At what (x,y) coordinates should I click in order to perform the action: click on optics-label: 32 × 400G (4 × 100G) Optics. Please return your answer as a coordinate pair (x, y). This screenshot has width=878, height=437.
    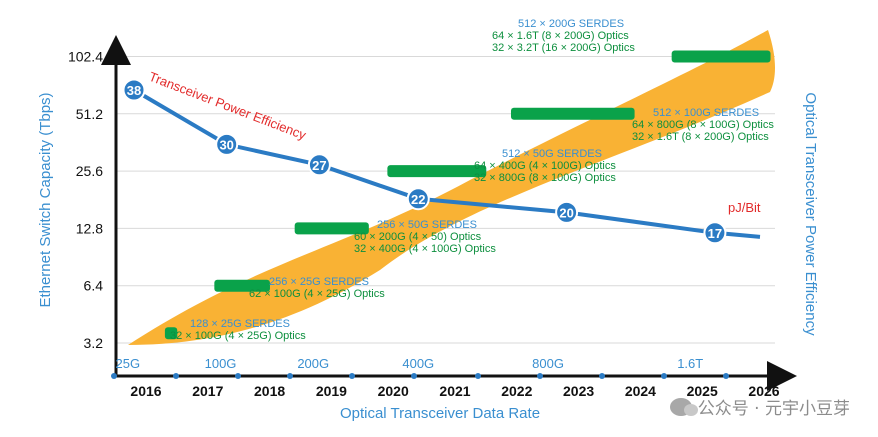
    Looking at the image, I should click on (425, 249).